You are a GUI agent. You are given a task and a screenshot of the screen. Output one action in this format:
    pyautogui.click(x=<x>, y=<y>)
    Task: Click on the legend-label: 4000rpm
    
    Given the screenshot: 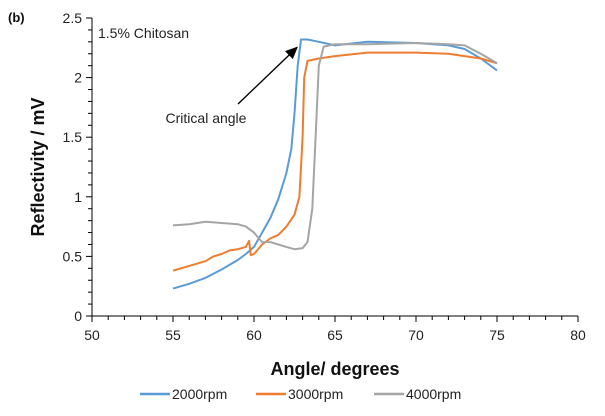 What is the action you would take?
    pyautogui.click(x=433, y=394)
    